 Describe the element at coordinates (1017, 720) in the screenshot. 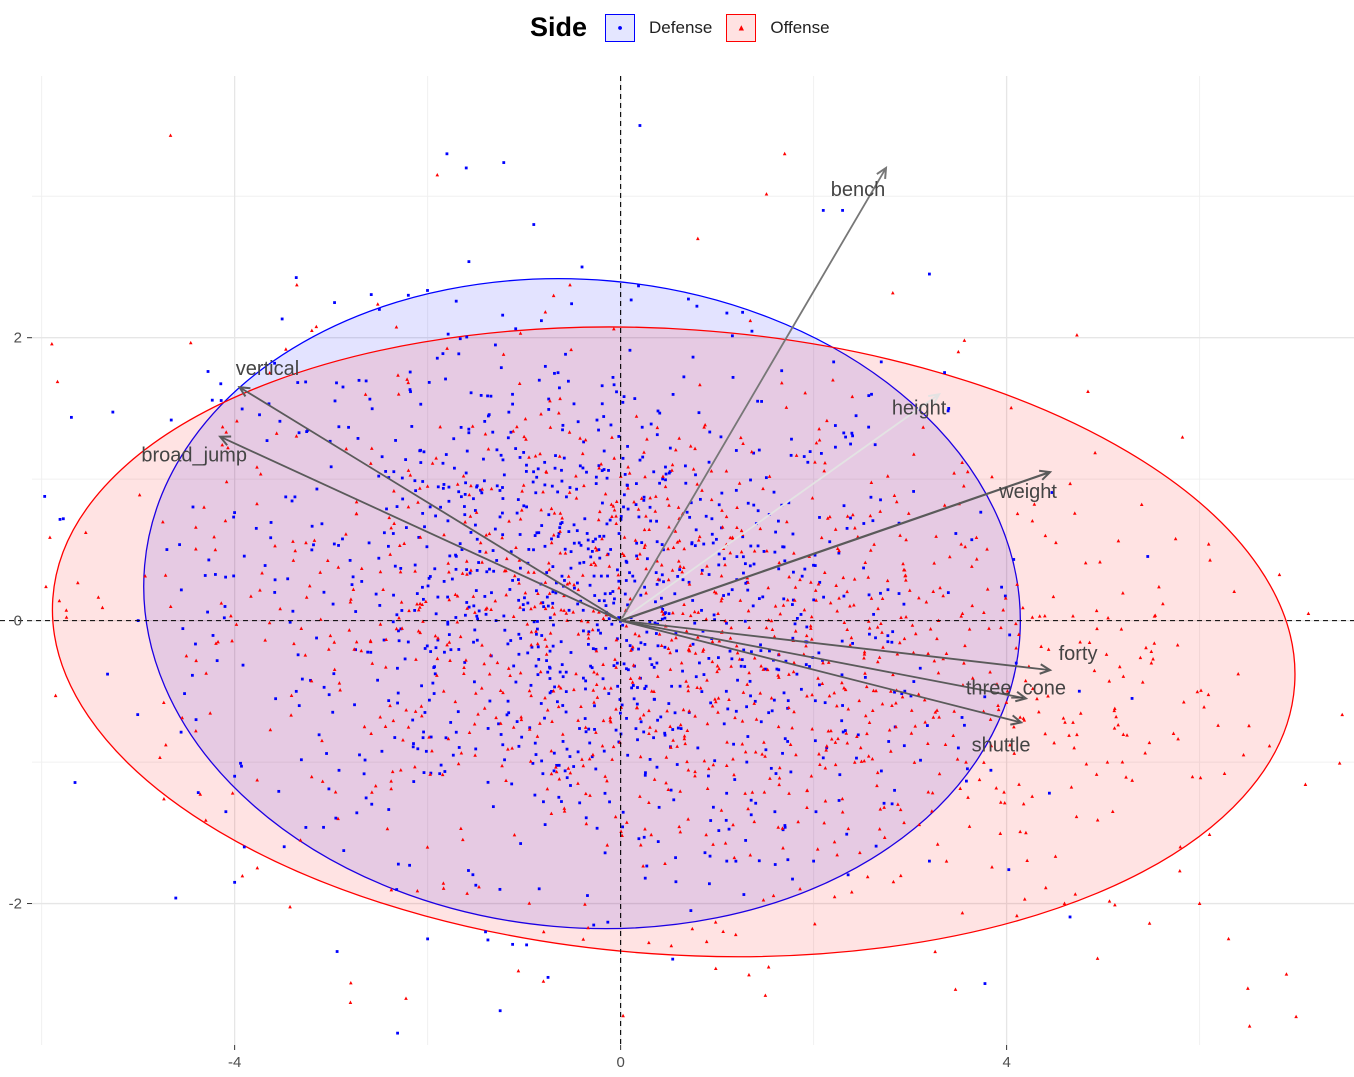

I see `vector-arrowhead-shuttle` at that location.